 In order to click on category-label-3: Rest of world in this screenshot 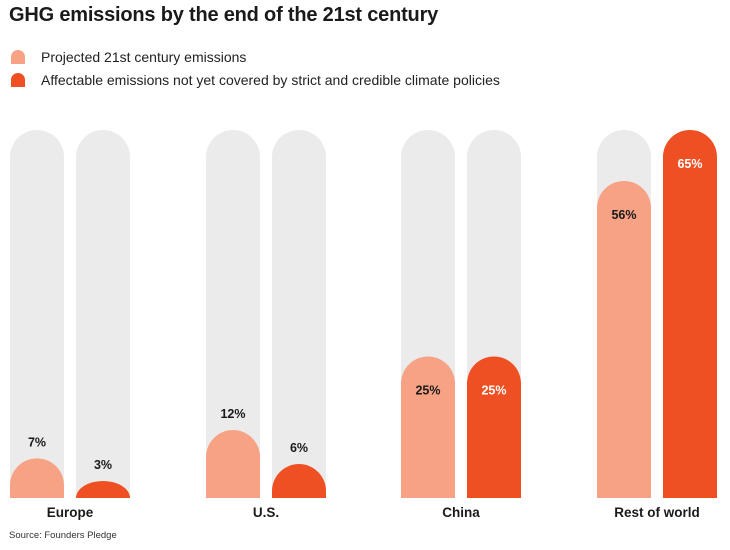, I will do `click(657, 512)`.